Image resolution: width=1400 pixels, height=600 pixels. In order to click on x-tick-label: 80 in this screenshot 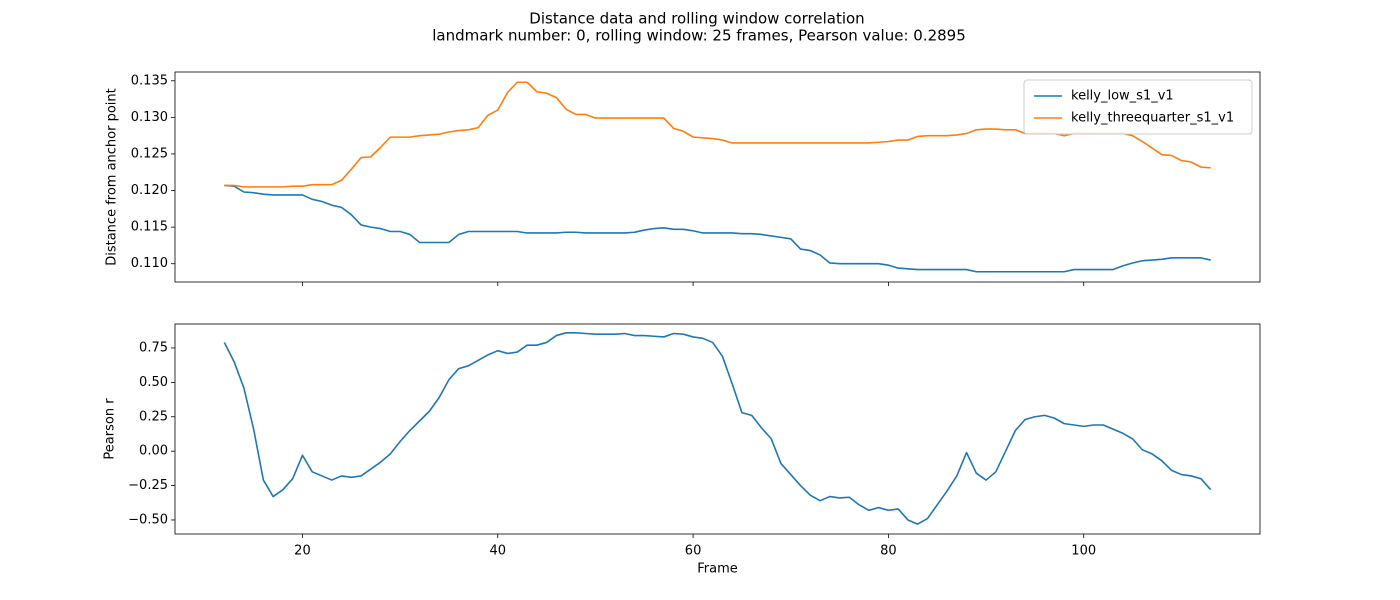, I will do `click(888, 551)`.